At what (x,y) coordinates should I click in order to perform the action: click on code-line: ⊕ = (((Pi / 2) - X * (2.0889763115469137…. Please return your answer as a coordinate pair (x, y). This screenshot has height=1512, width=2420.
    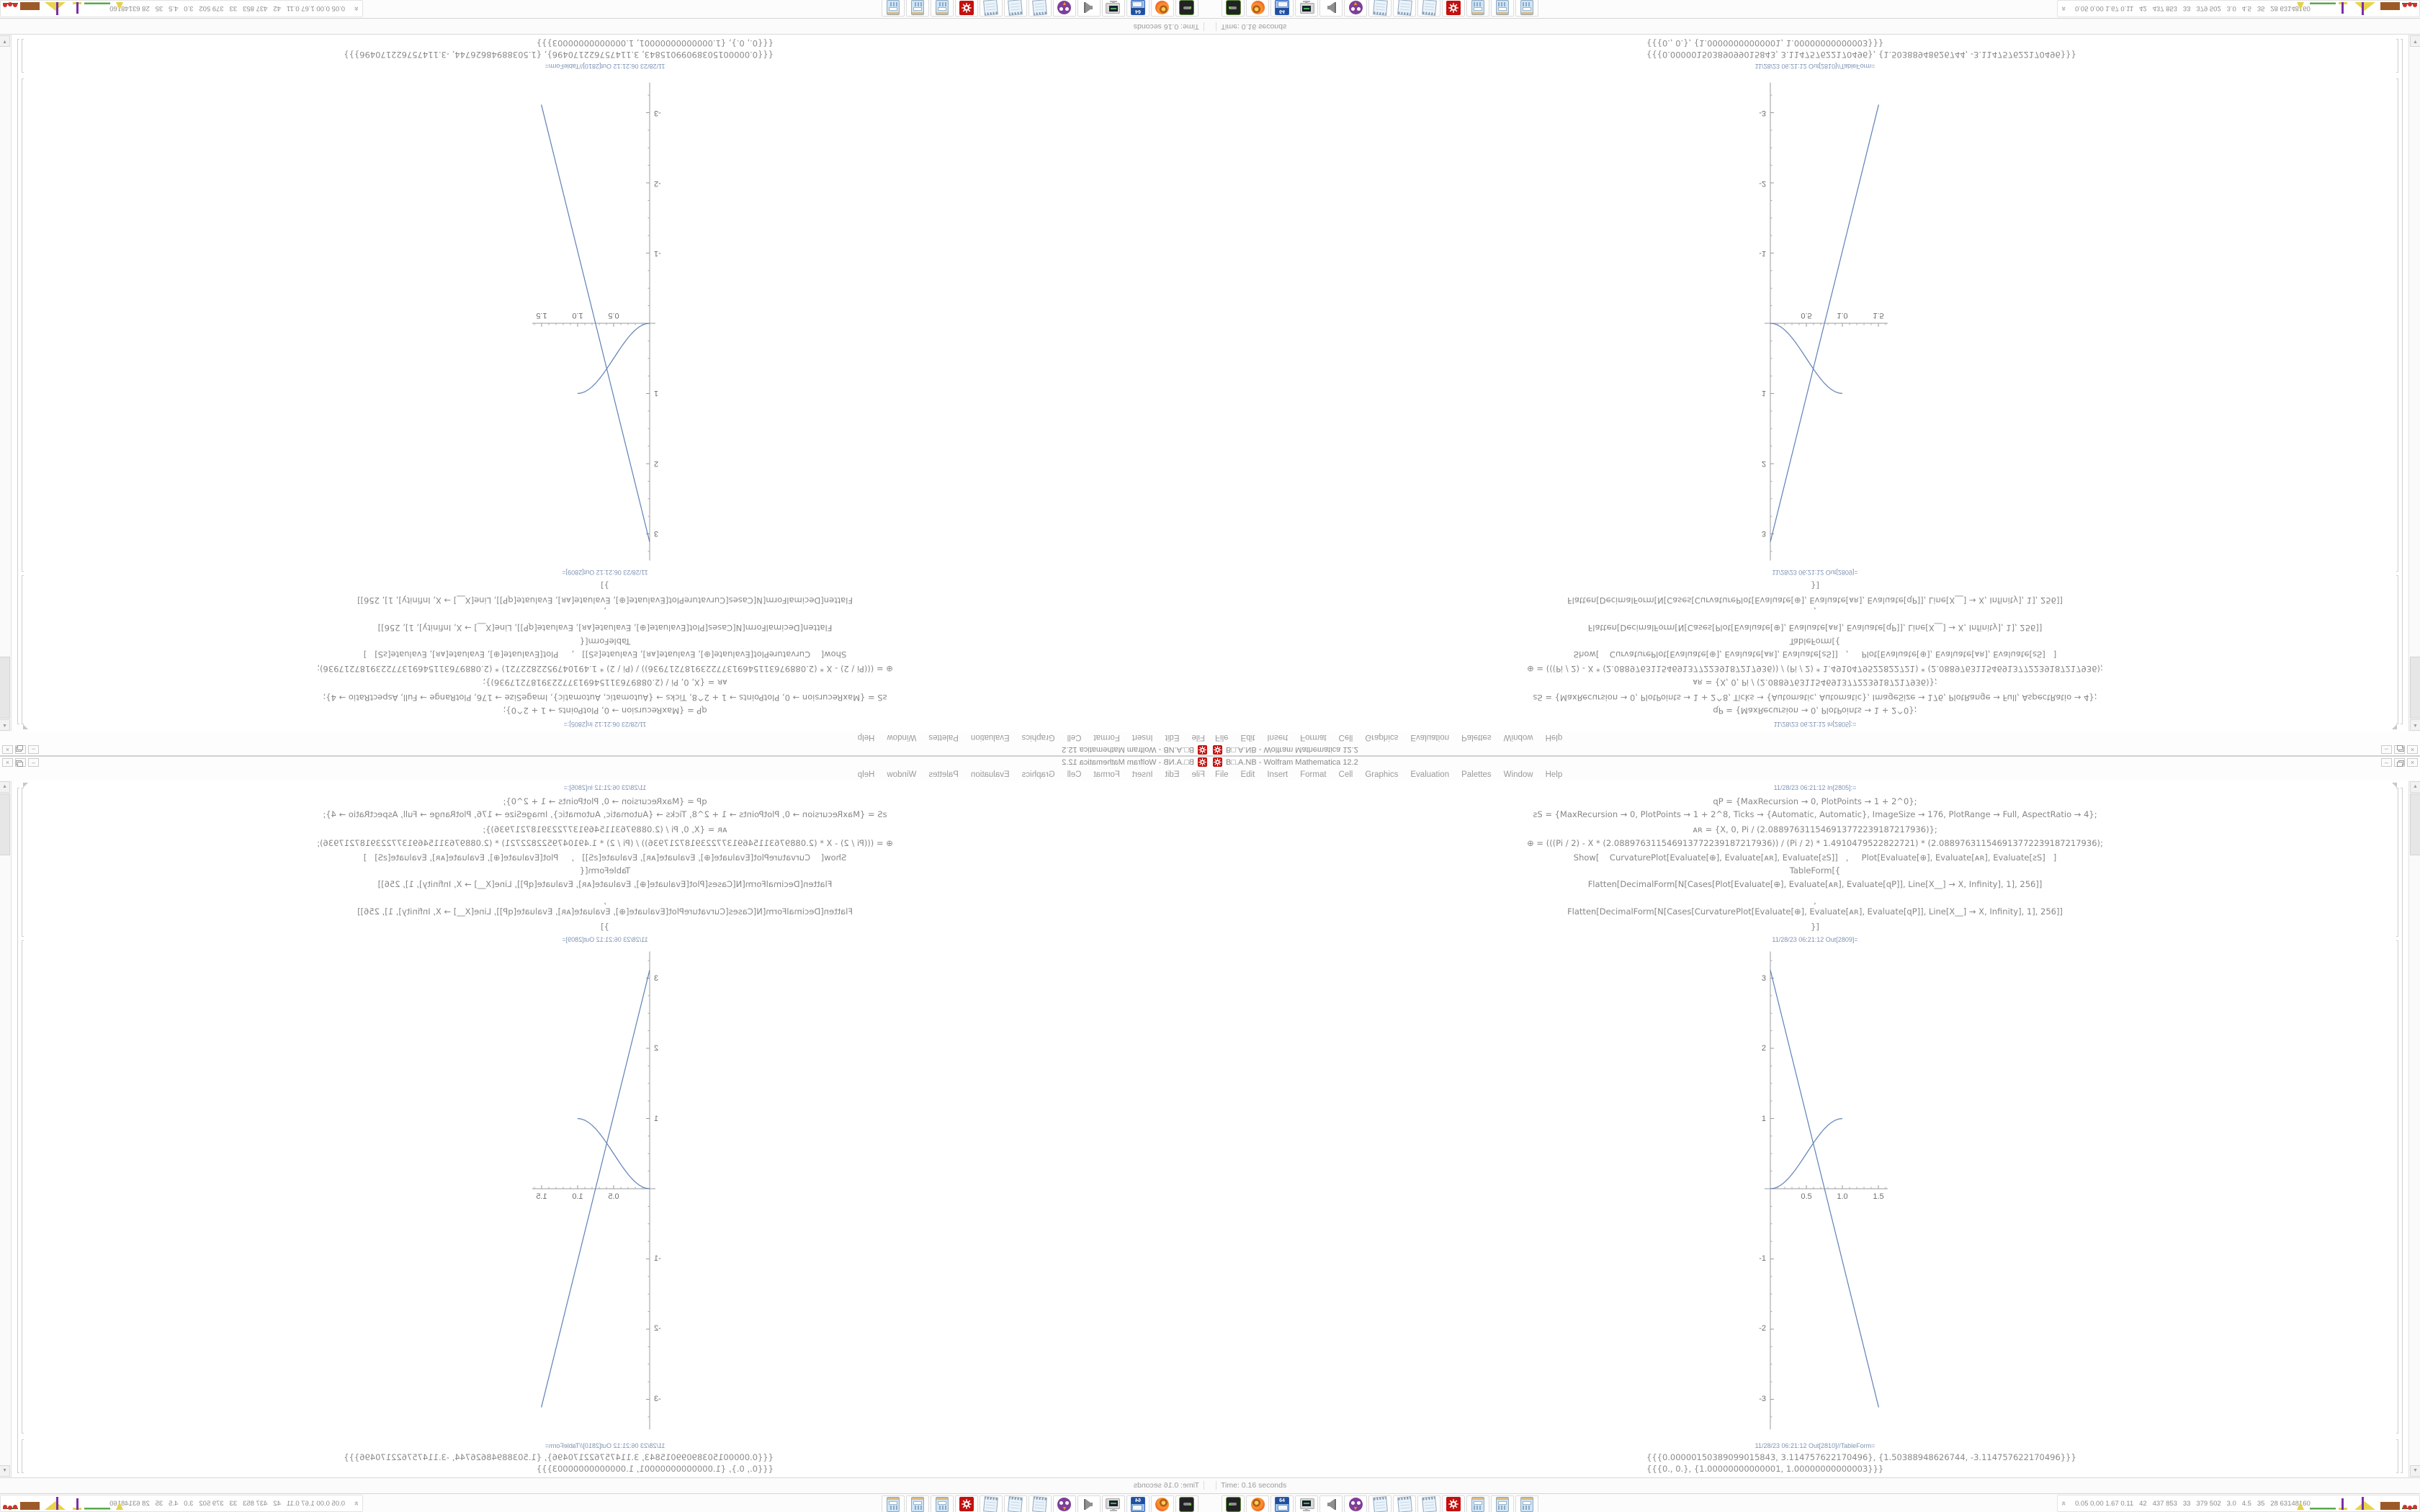
    Looking at the image, I should click on (605, 843).